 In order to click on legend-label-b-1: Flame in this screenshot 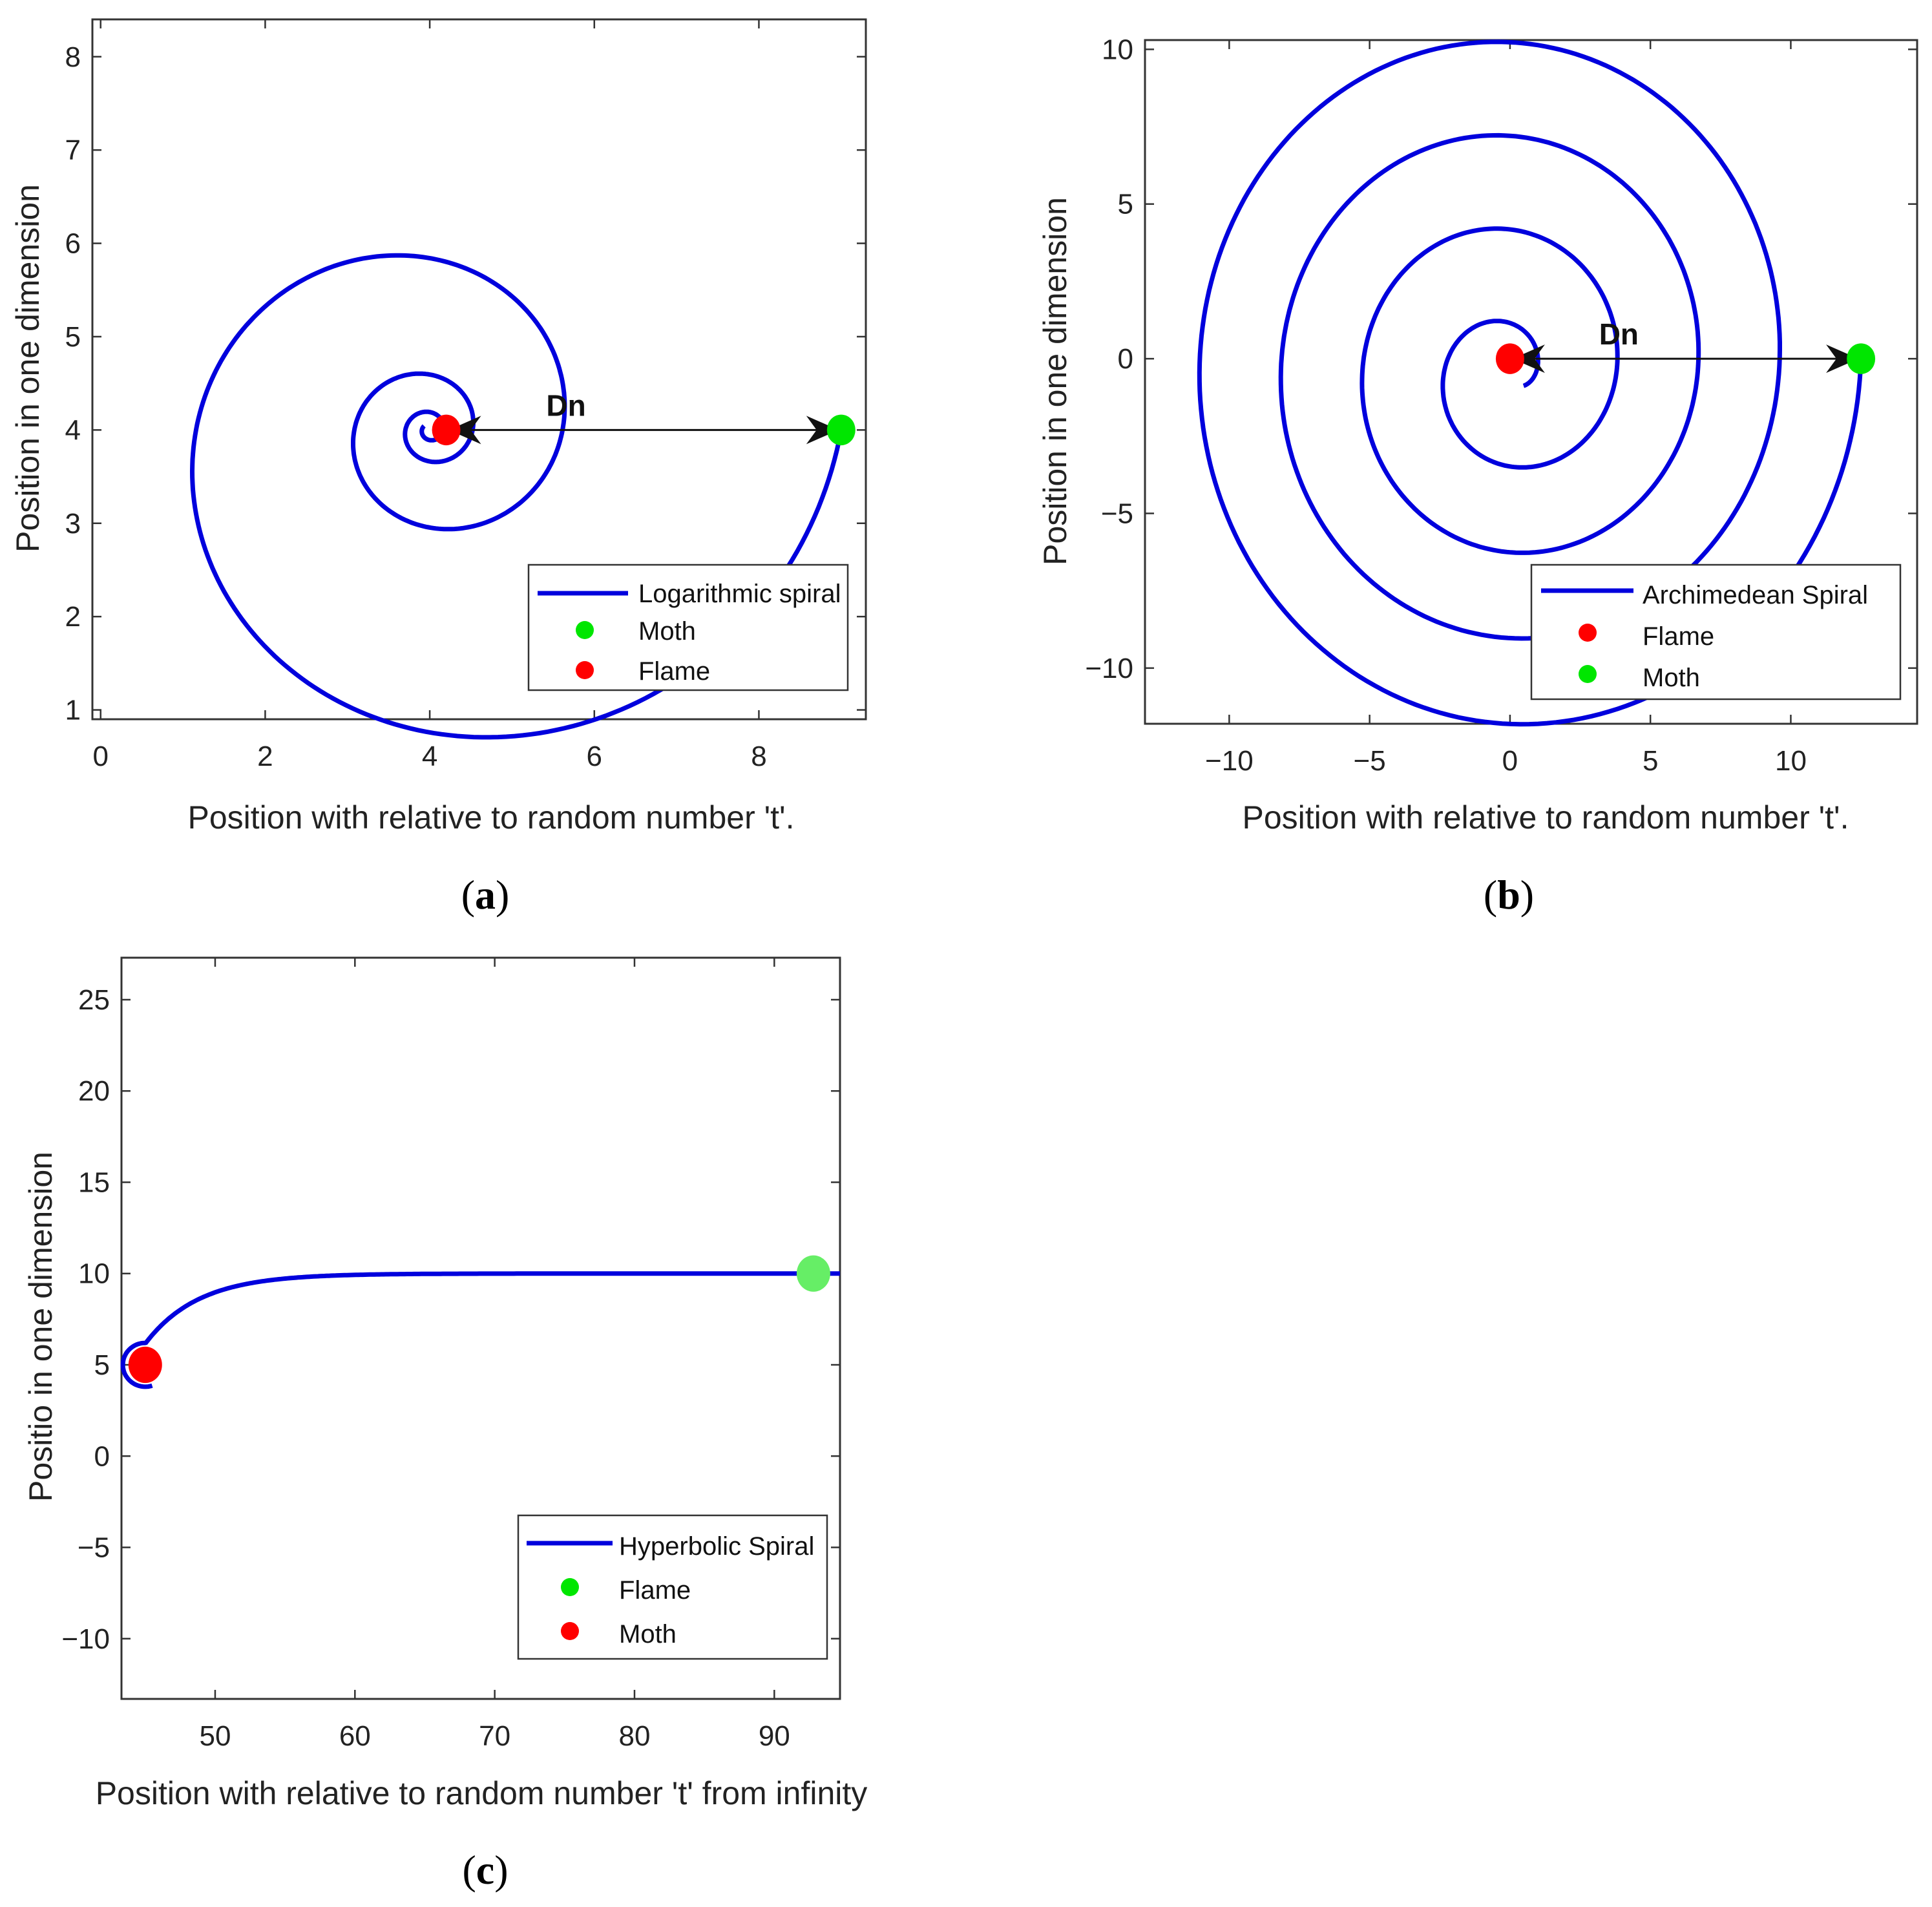, I will do `click(1679, 637)`.